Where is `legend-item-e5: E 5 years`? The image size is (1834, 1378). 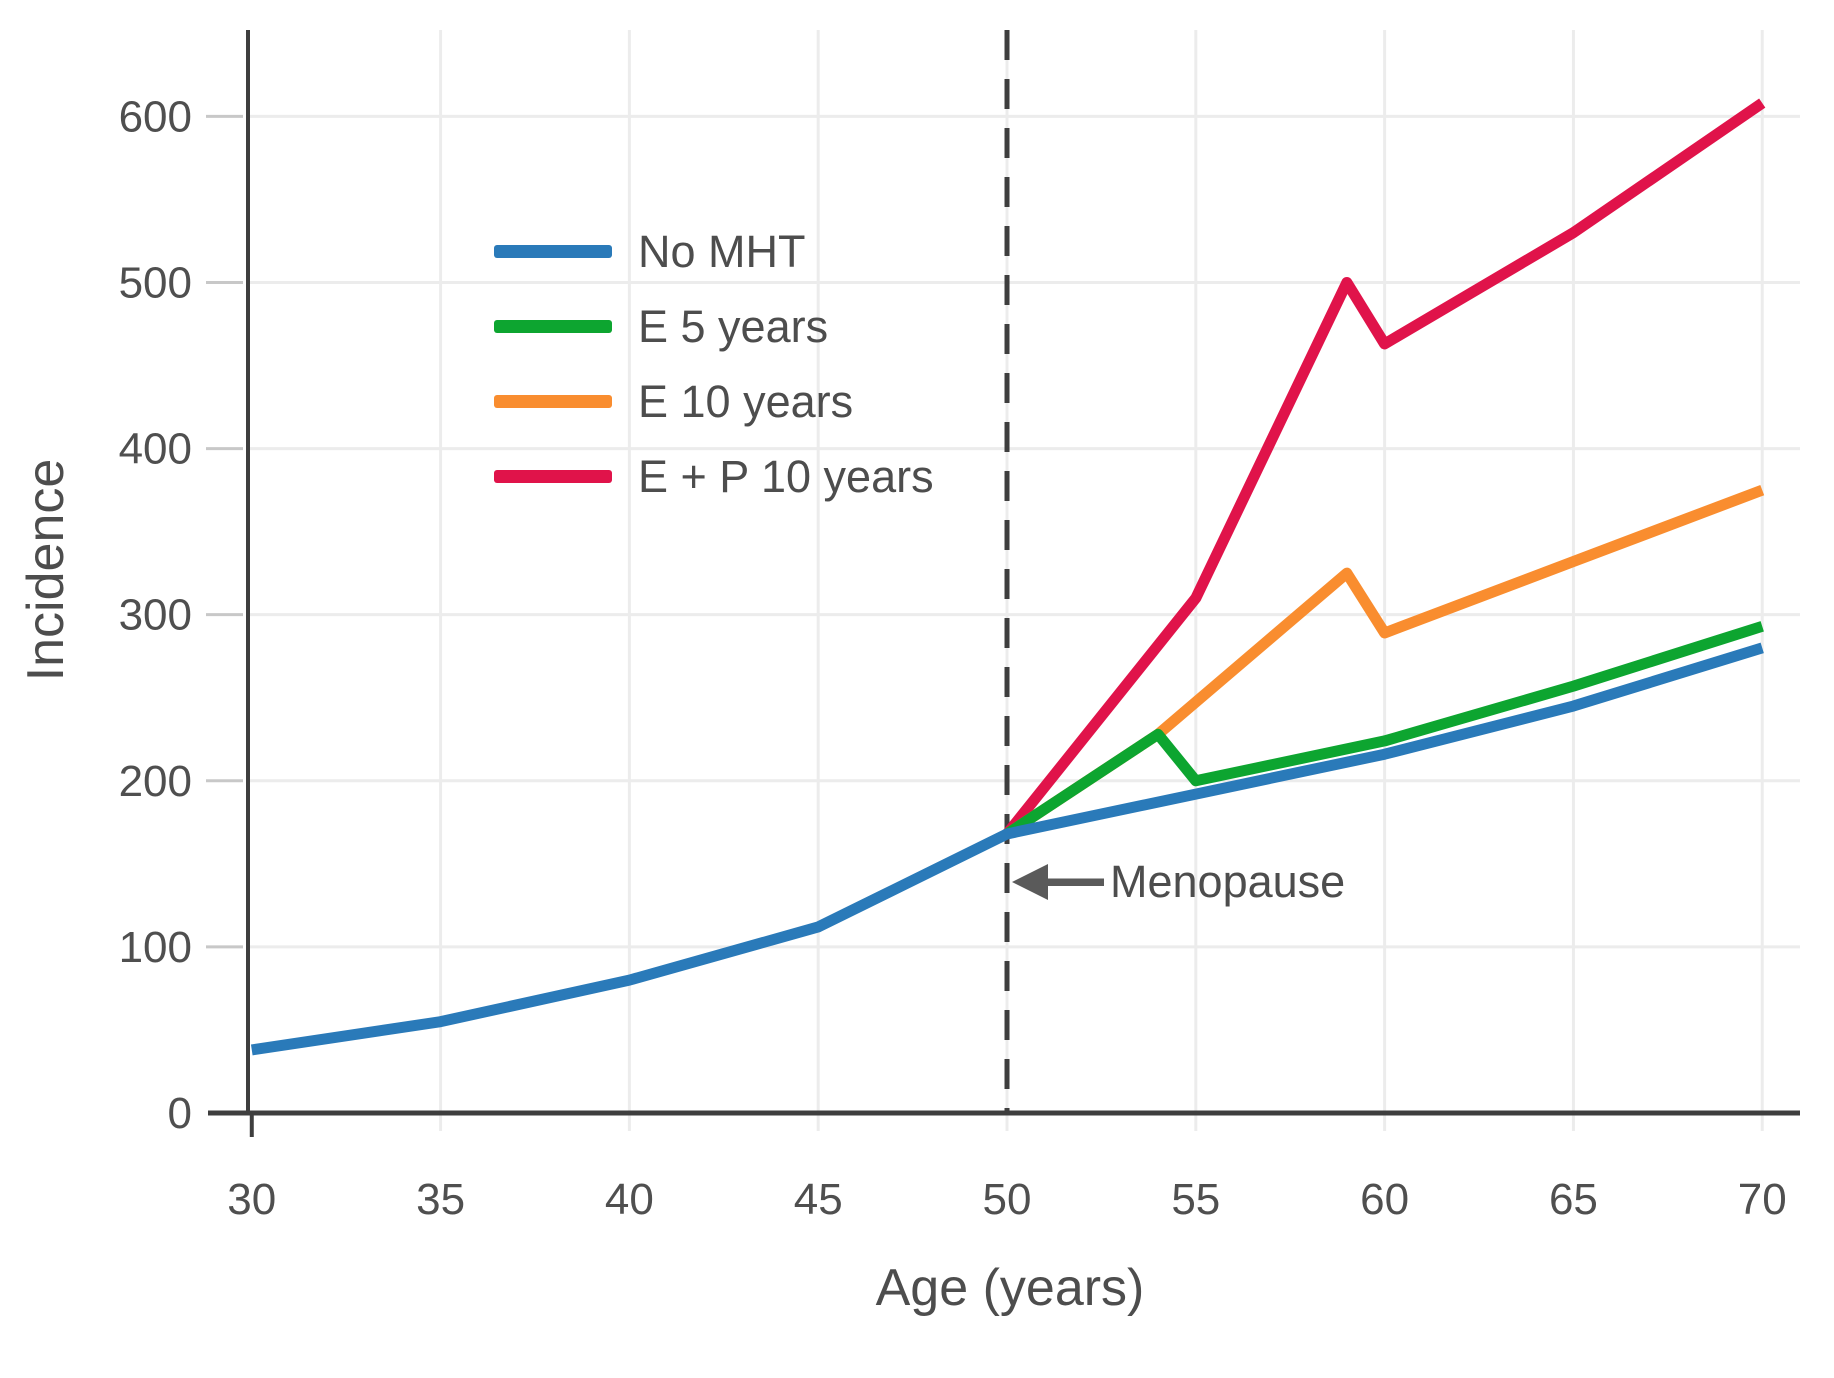
legend-item-e5: E 5 years is located at coordinates (714, 326).